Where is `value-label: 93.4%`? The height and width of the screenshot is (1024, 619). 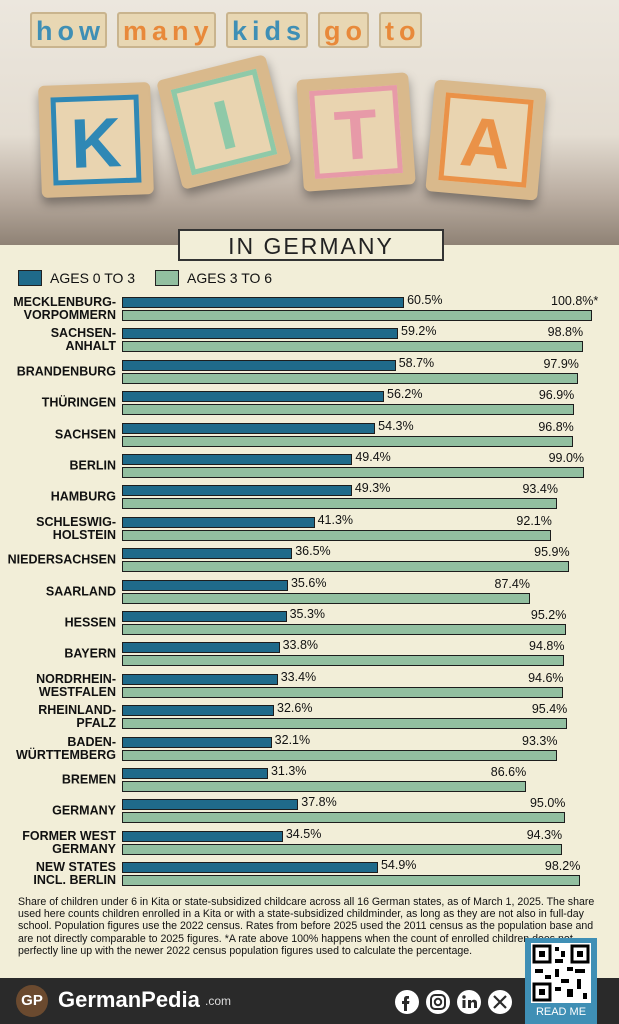 value-label: 93.4% is located at coordinates (540, 489).